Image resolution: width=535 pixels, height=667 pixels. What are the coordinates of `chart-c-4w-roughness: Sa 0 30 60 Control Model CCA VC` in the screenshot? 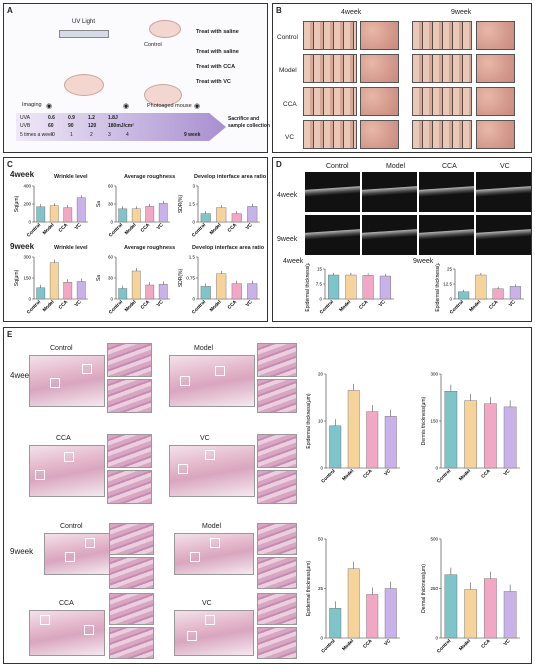 It's located at (133, 211).